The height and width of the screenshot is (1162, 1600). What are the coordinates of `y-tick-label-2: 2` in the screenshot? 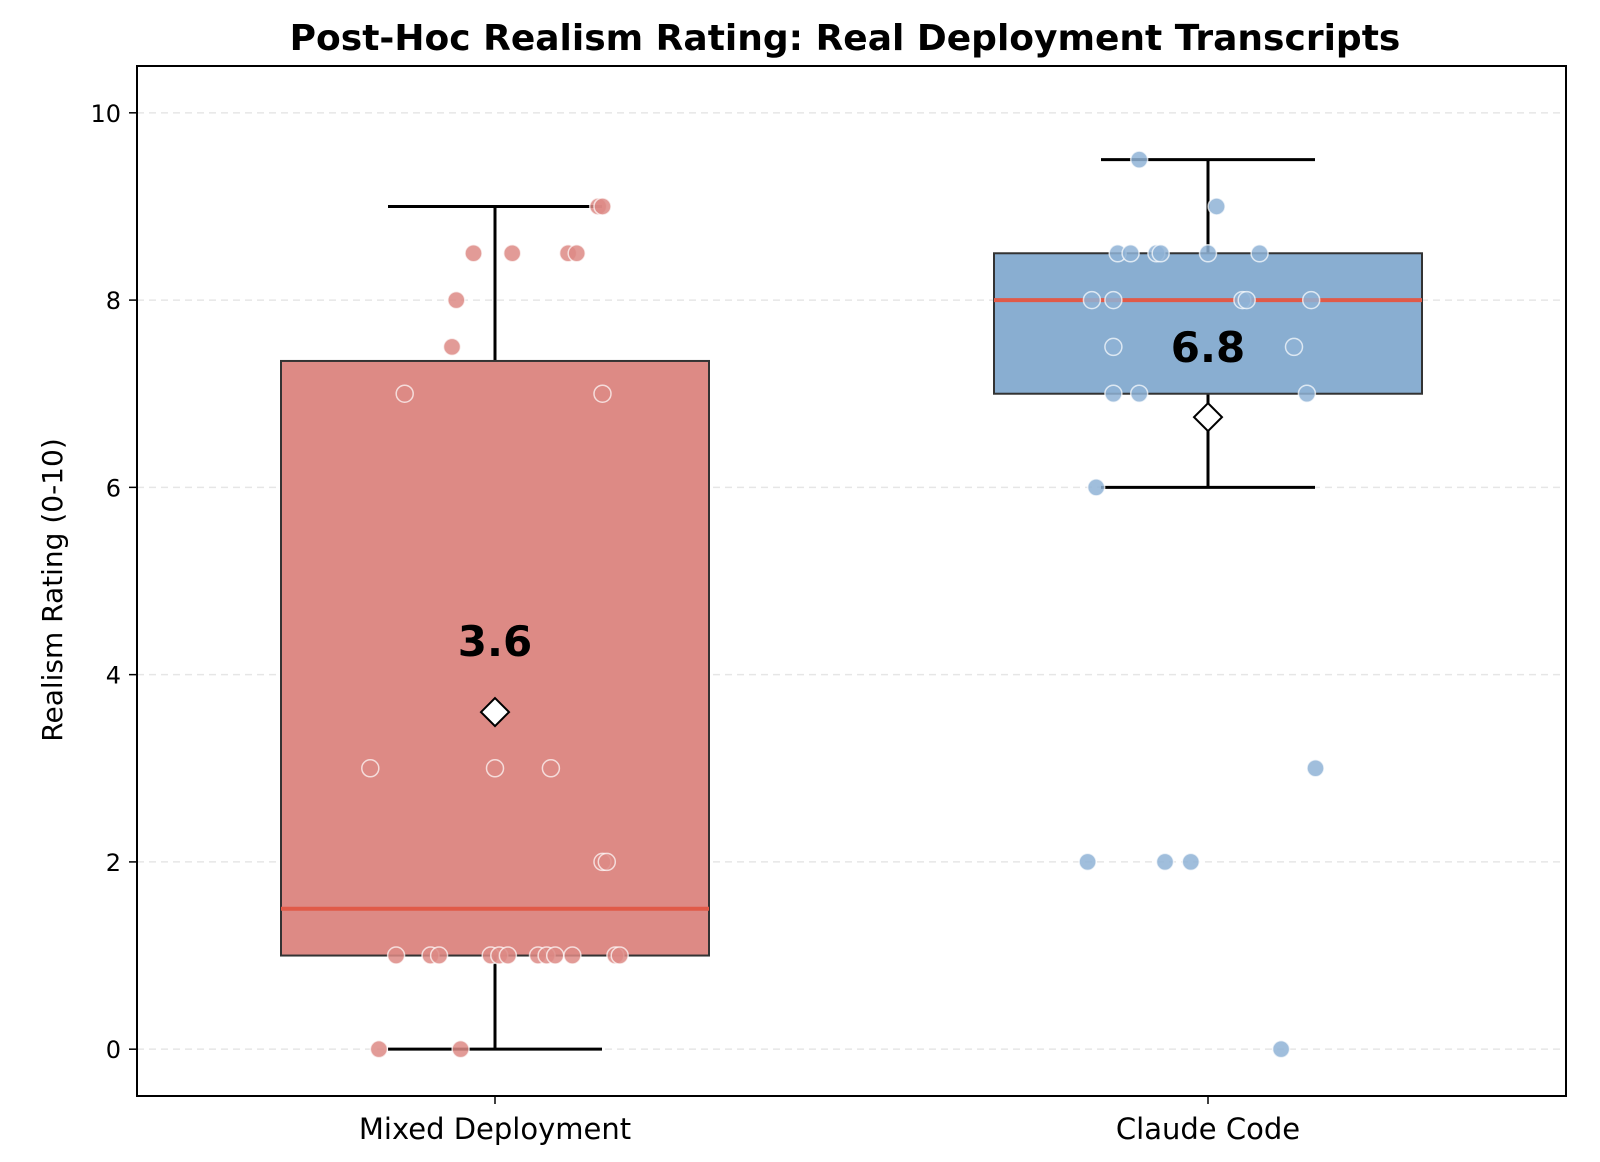 It's located at (113, 863).